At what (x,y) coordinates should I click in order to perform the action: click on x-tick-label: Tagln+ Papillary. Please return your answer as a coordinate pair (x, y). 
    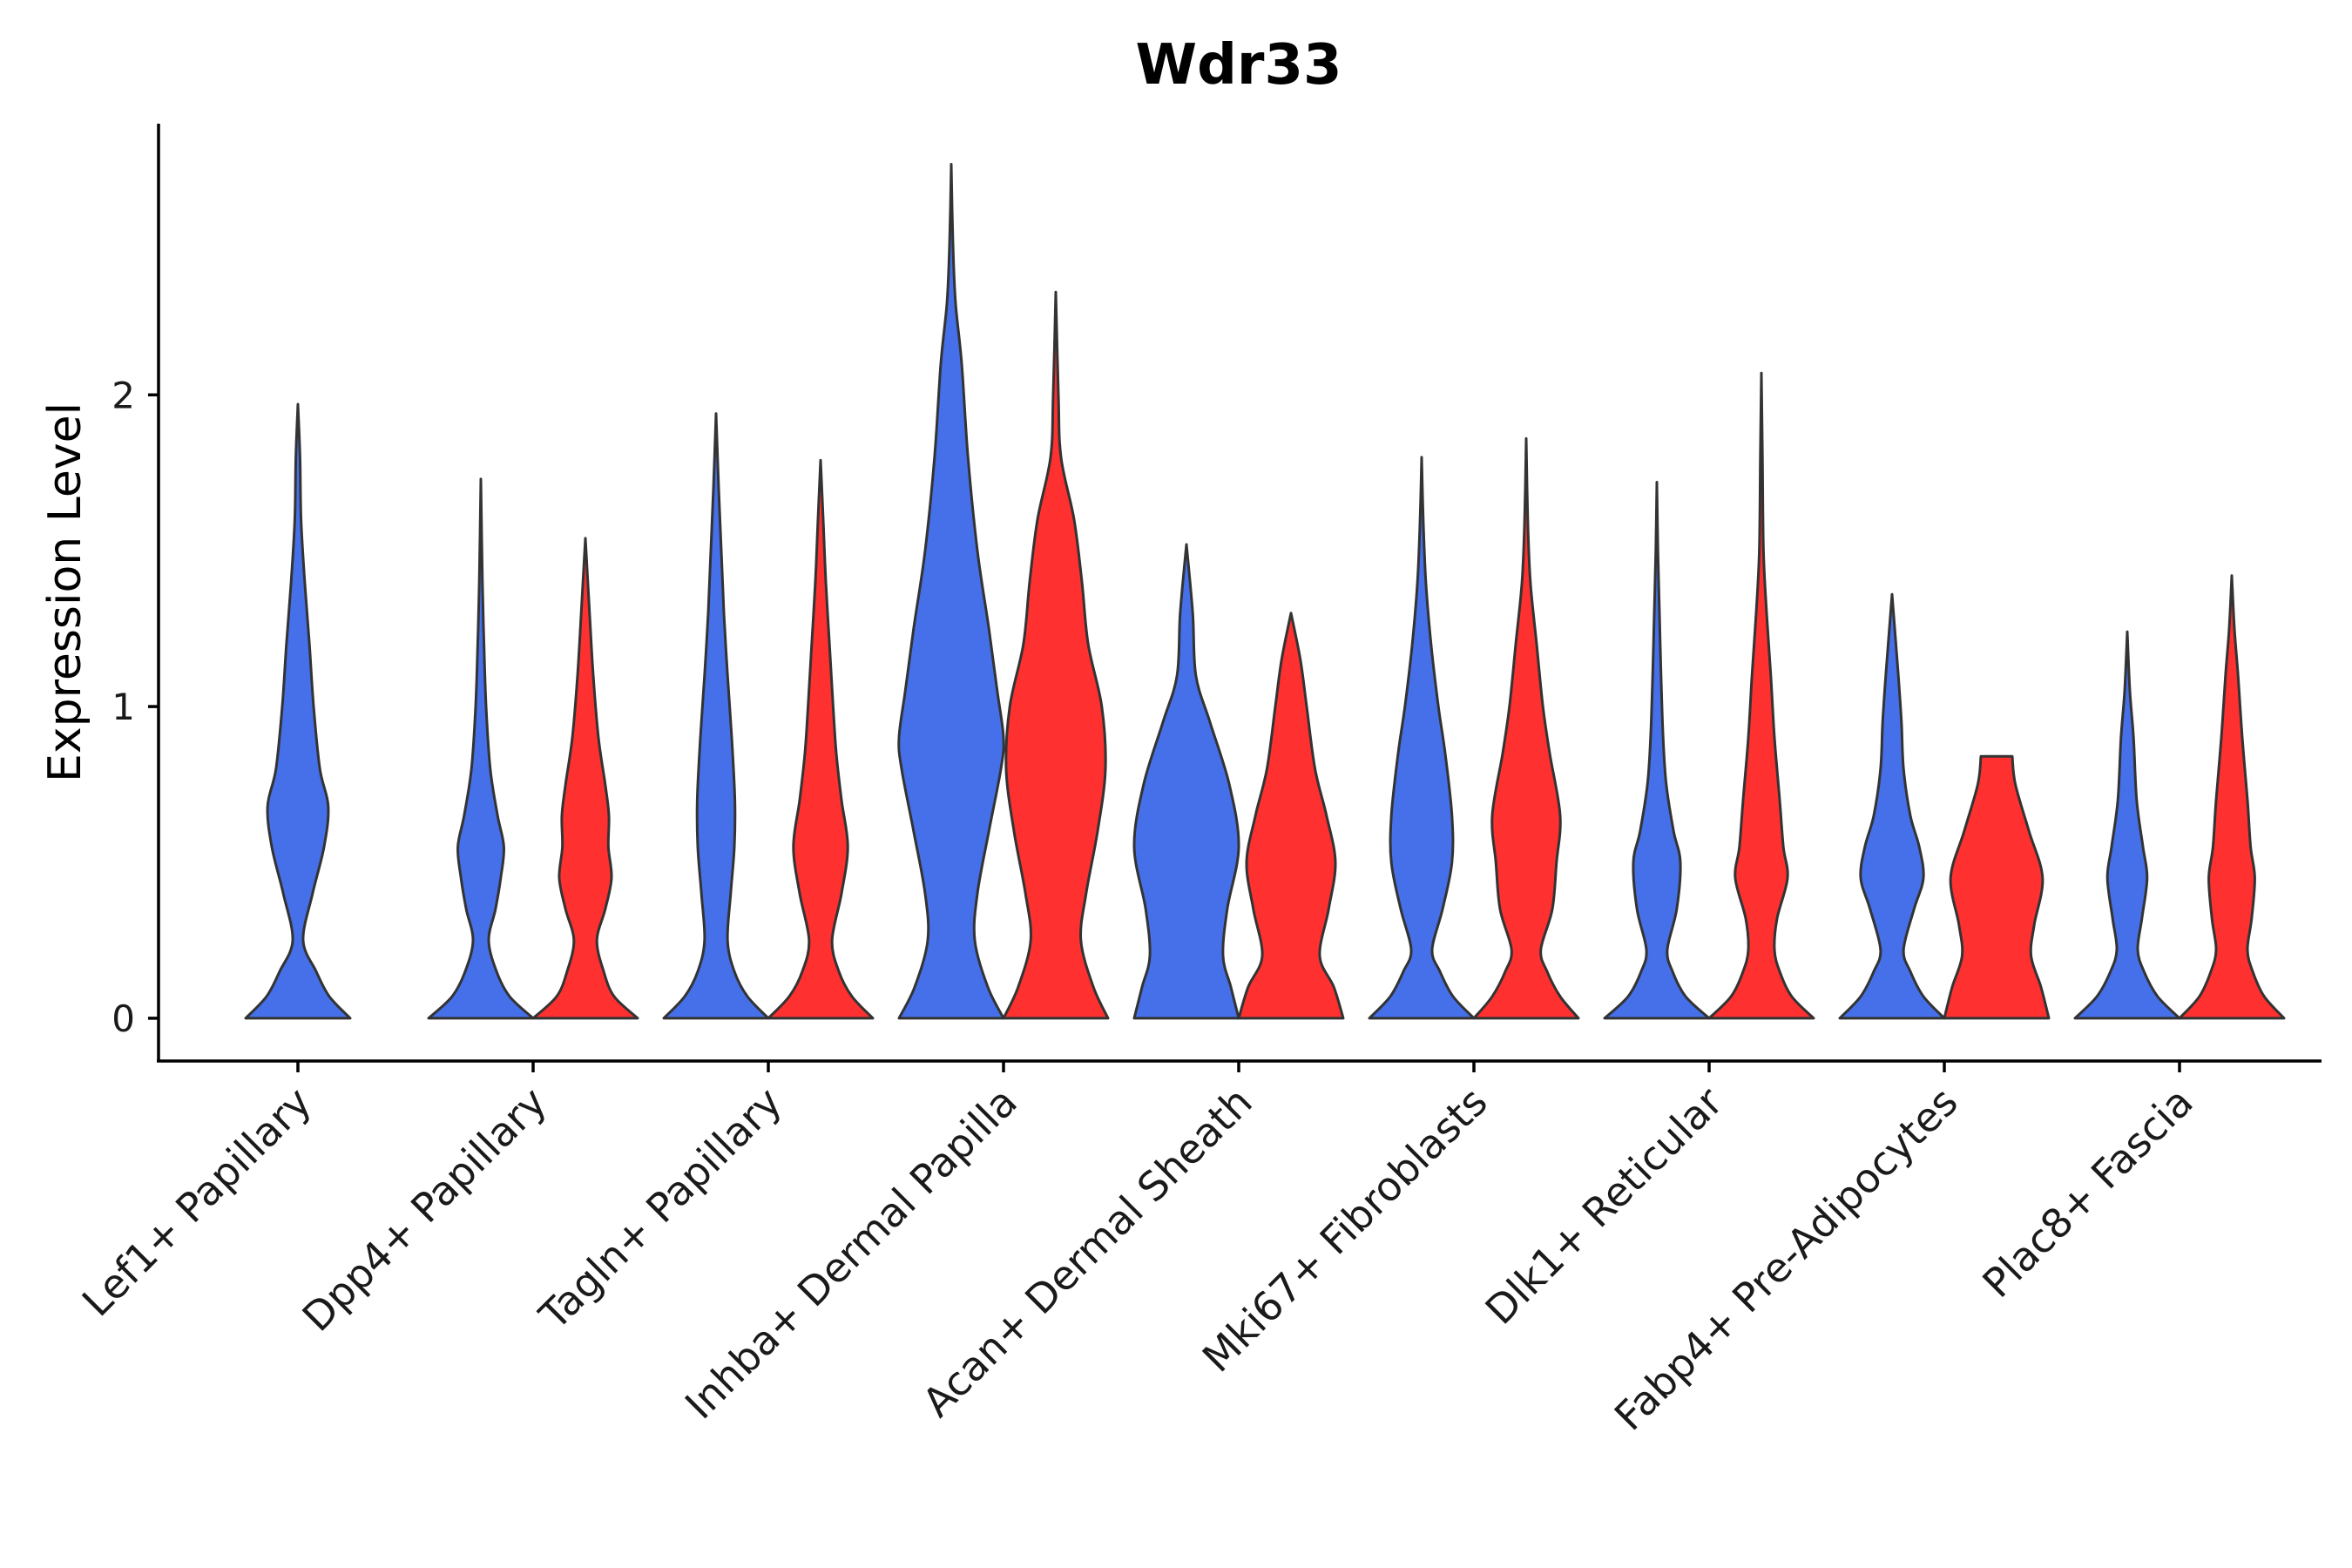
    Looking at the image, I should click on (660, 1209).